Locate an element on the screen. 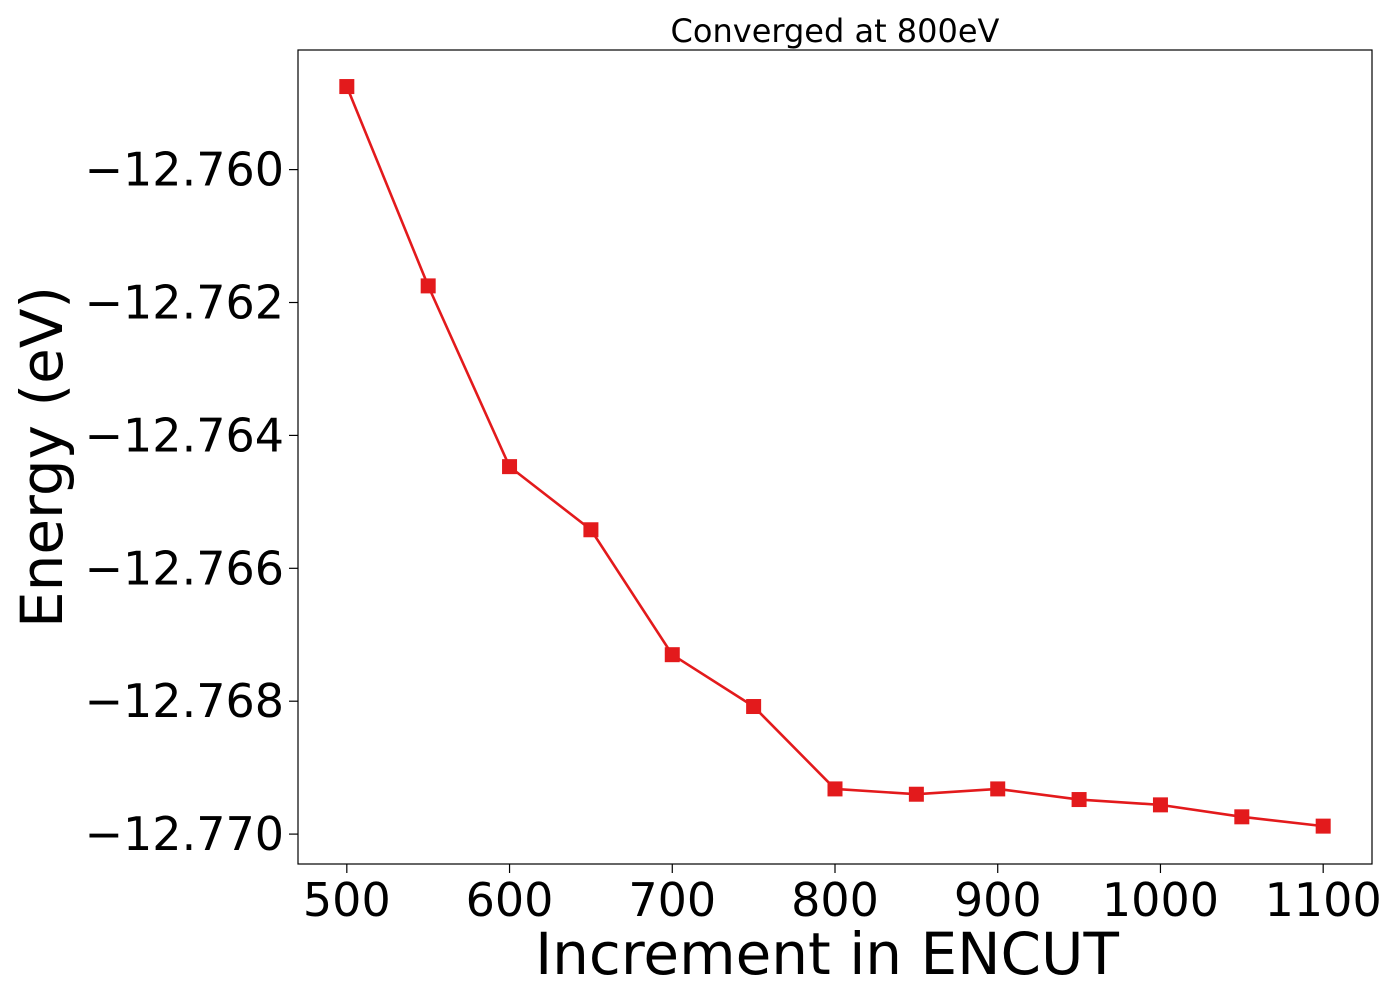 The height and width of the screenshot is (1000, 1400). y-tick-label: −12.760 is located at coordinates (185, 170).